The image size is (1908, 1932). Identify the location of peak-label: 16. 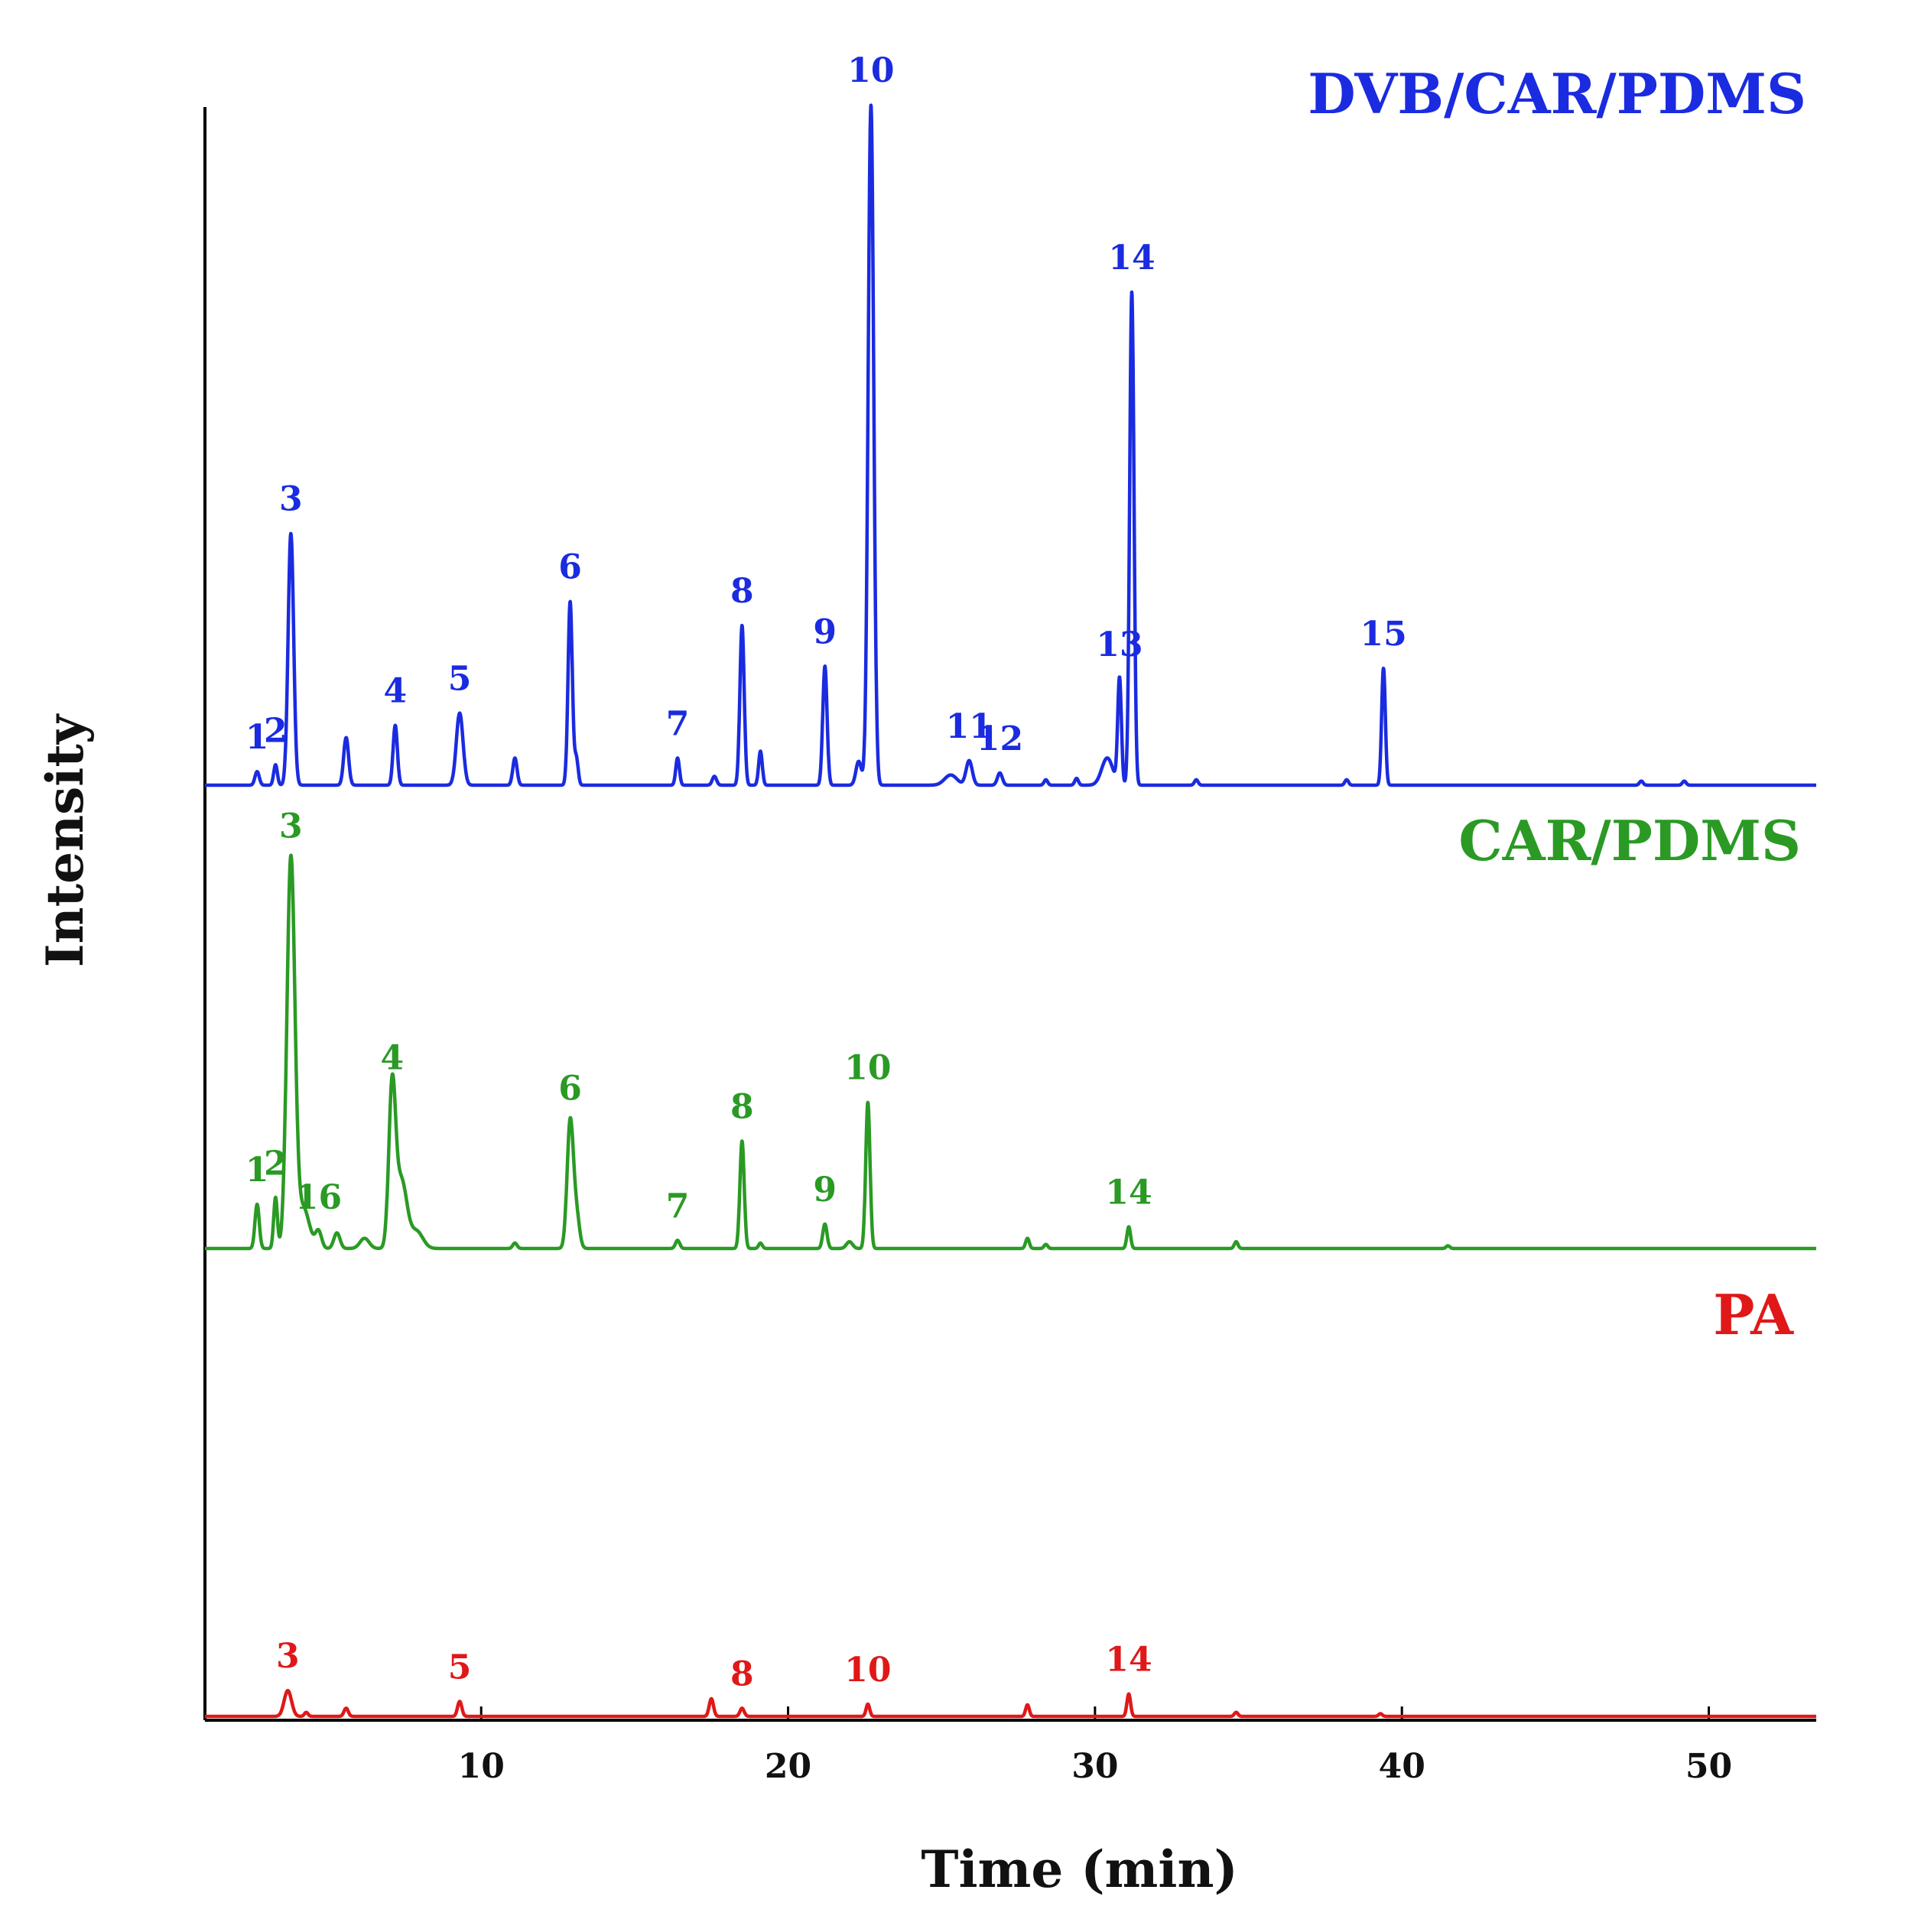
(318, 1197).